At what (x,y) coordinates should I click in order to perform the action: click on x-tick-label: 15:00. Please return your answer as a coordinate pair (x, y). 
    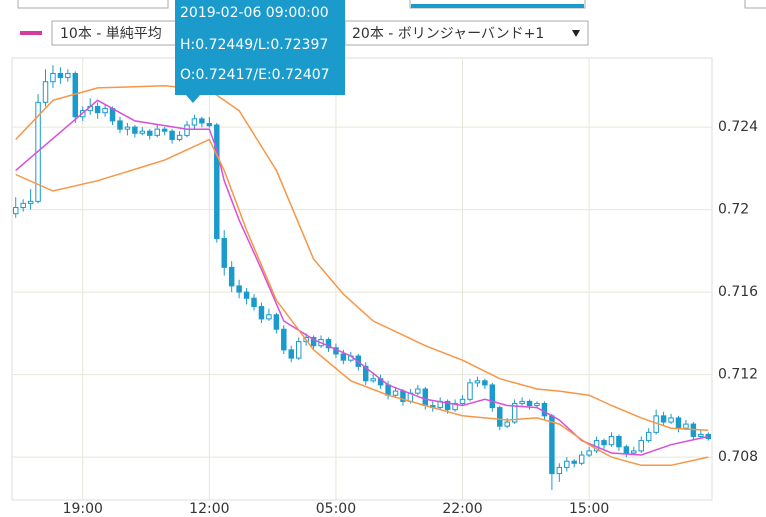
    Looking at the image, I should click on (589, 509).